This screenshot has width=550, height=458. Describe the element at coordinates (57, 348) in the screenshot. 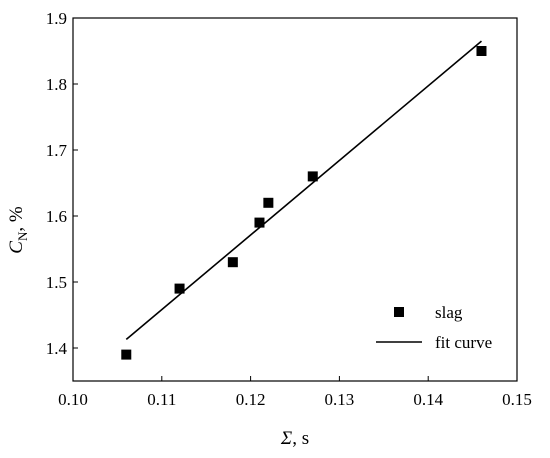

I see `y-tick-label: 1.4` at that location.